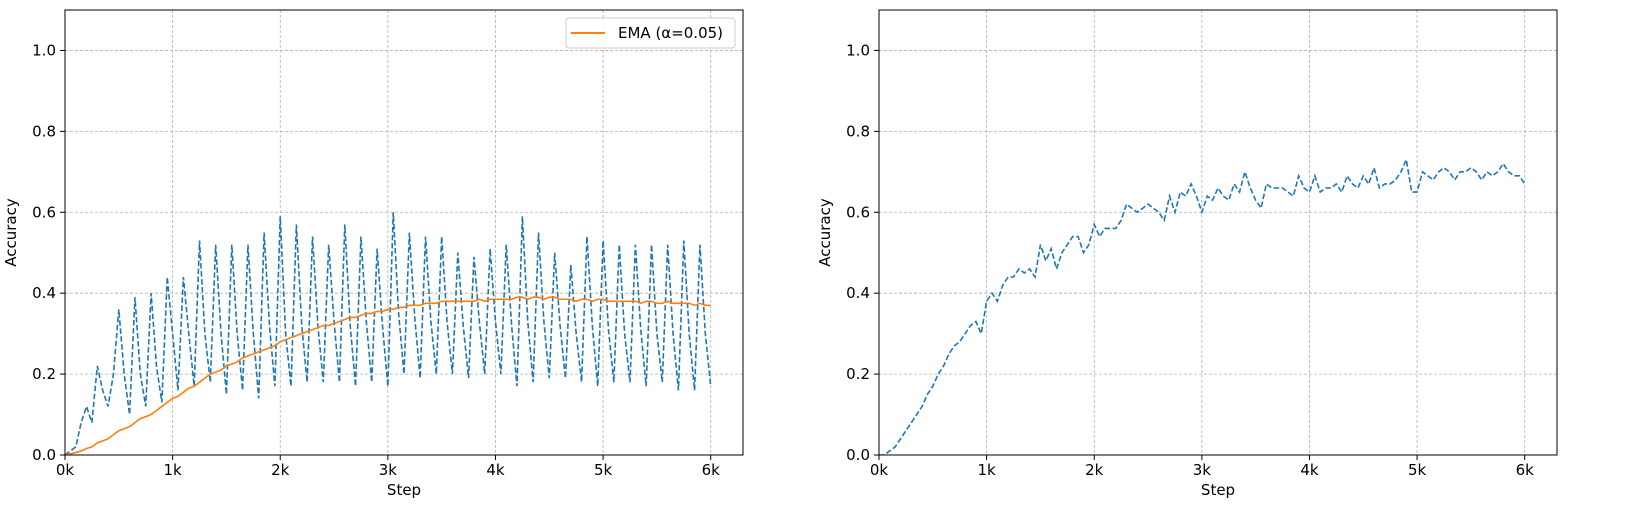  Describe the element at coordinates (670, 33) in the screenshot. I see `legend-label: EMA (α=0.05)` at that location.